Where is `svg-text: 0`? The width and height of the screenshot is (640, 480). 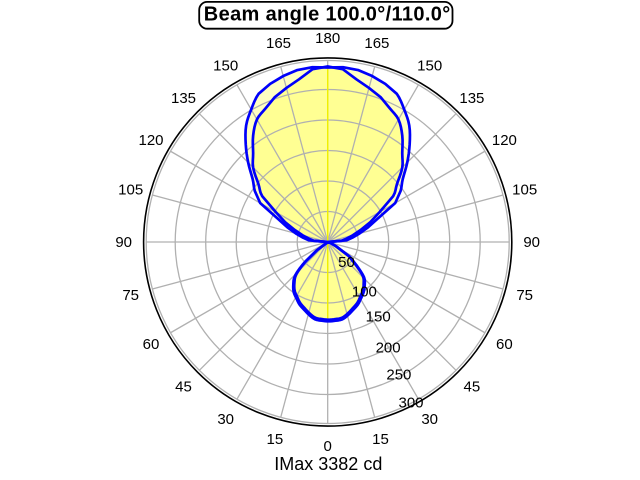 svg-text: 0 is located at coordinates (328, 446).